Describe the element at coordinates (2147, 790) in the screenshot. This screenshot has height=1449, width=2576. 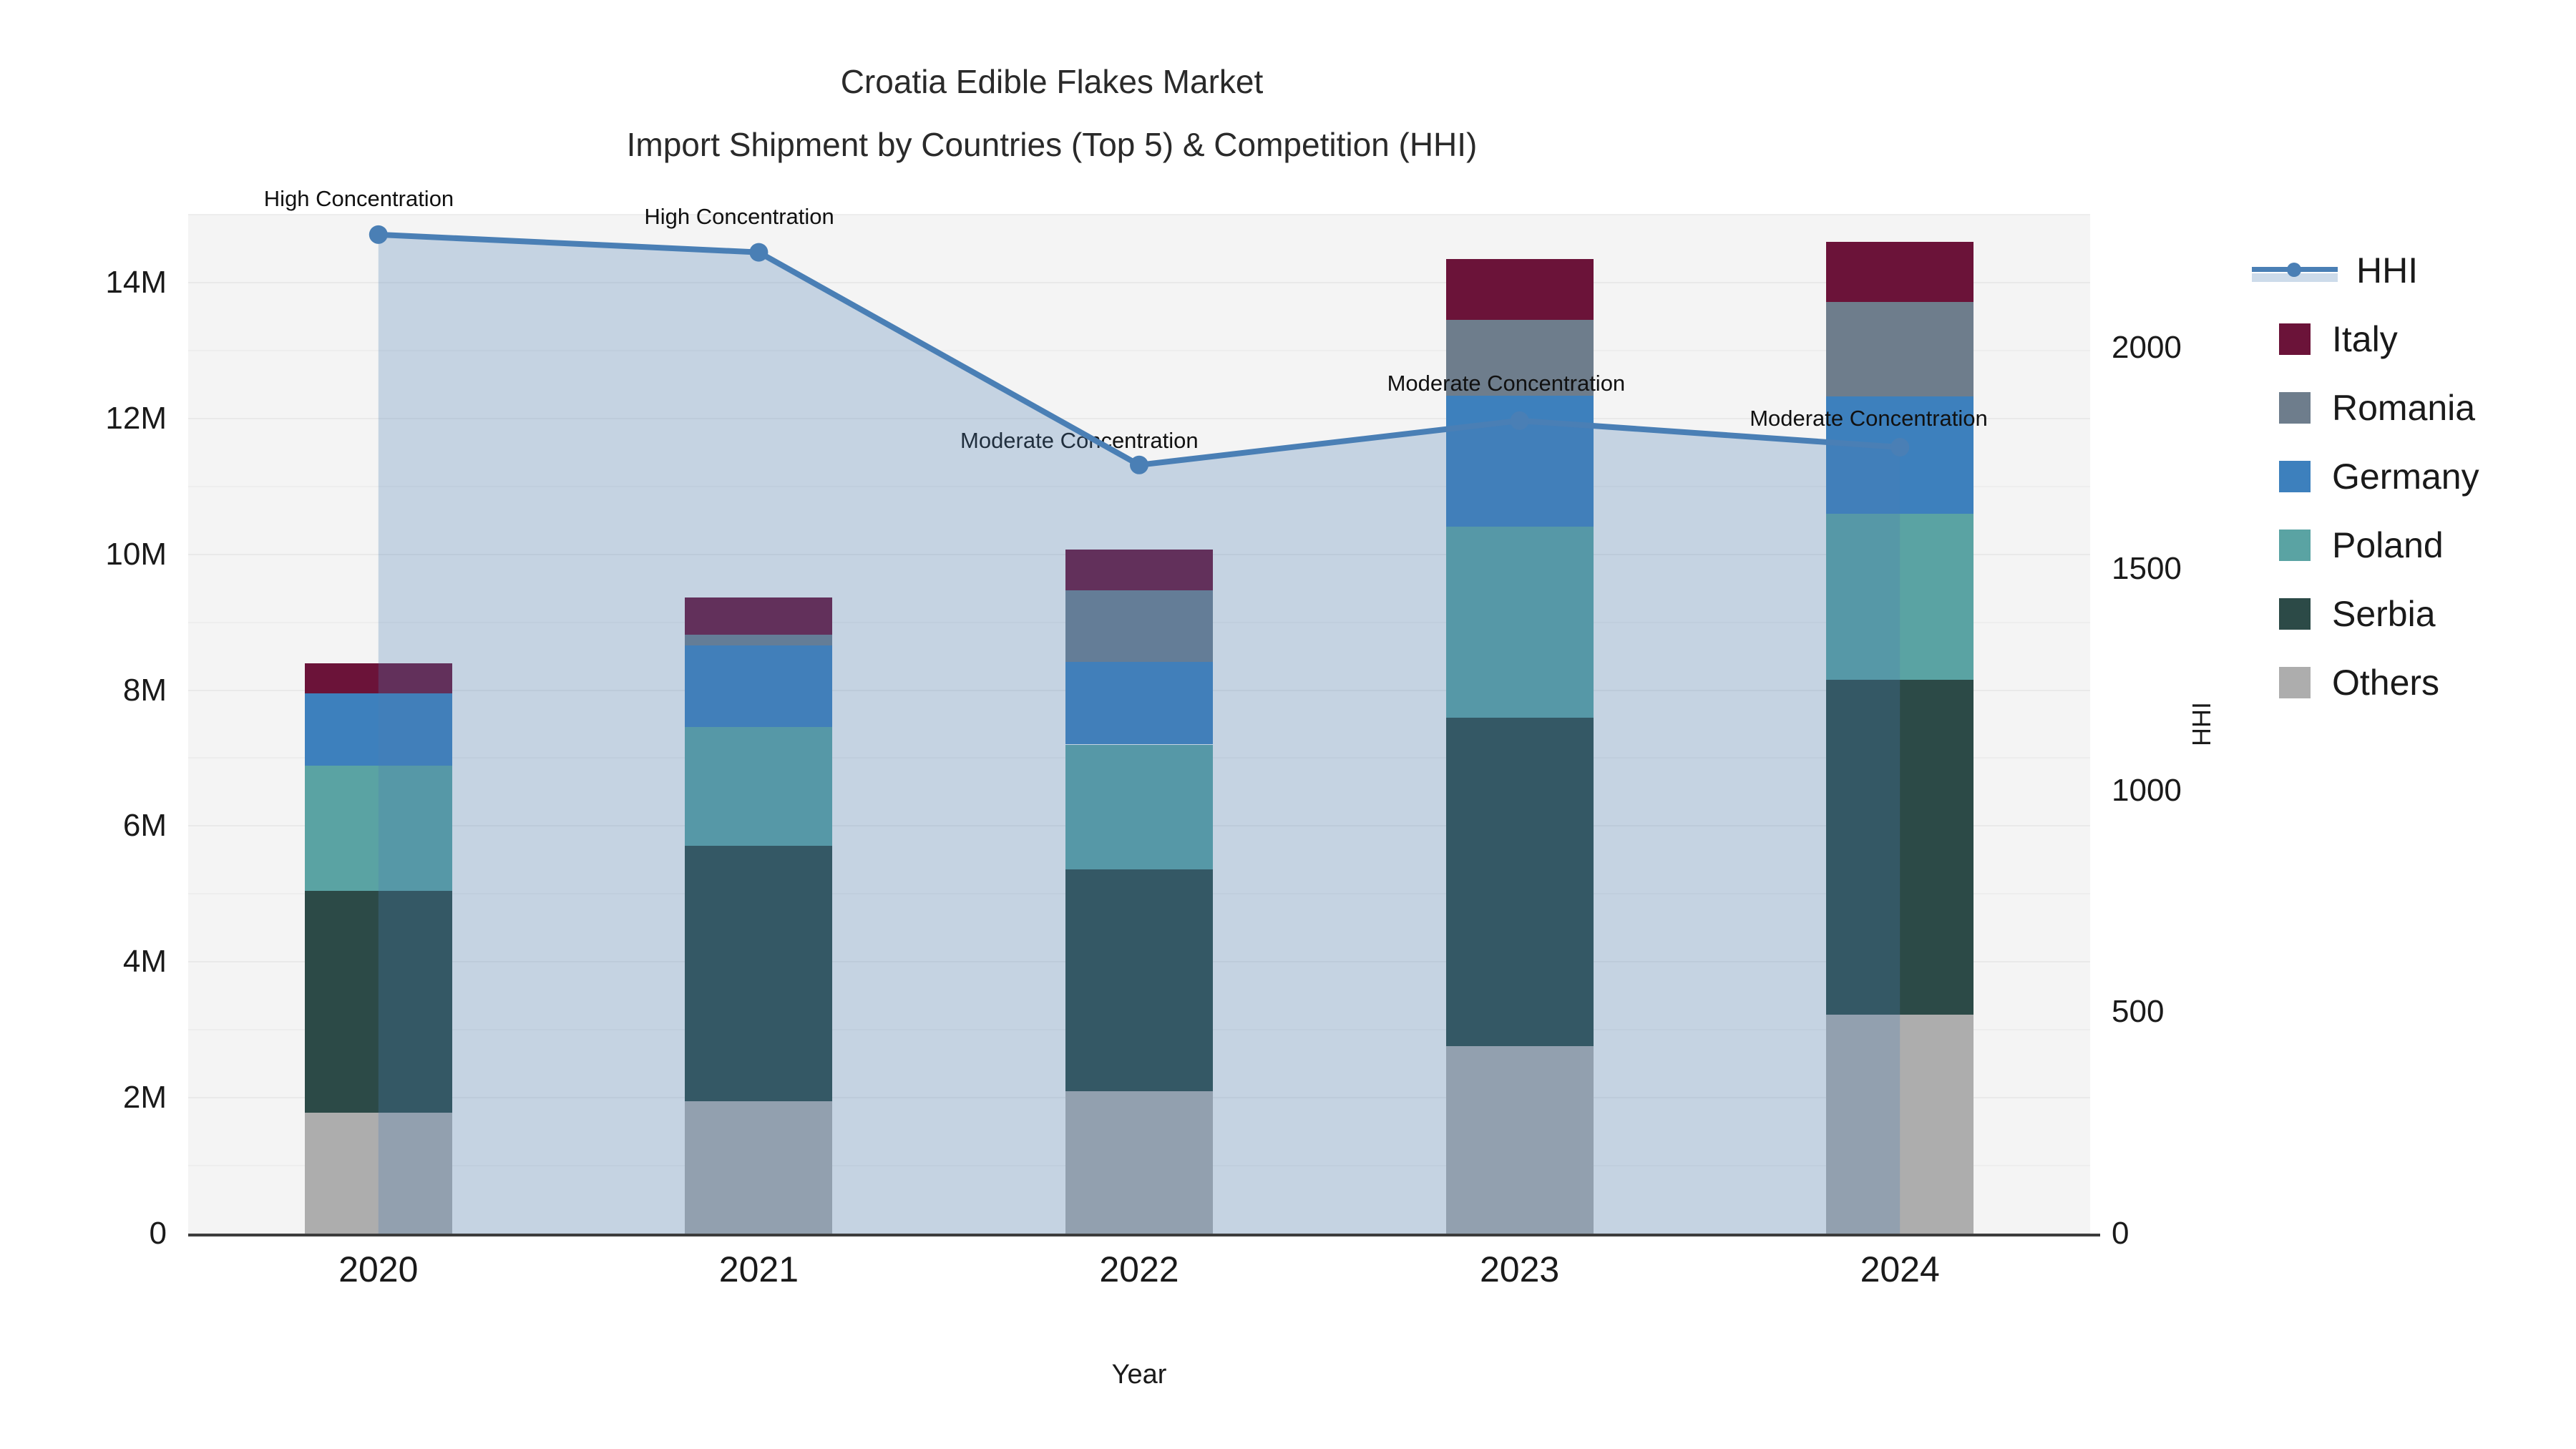
I see `y-axis-right-tick: 1000` at that location.